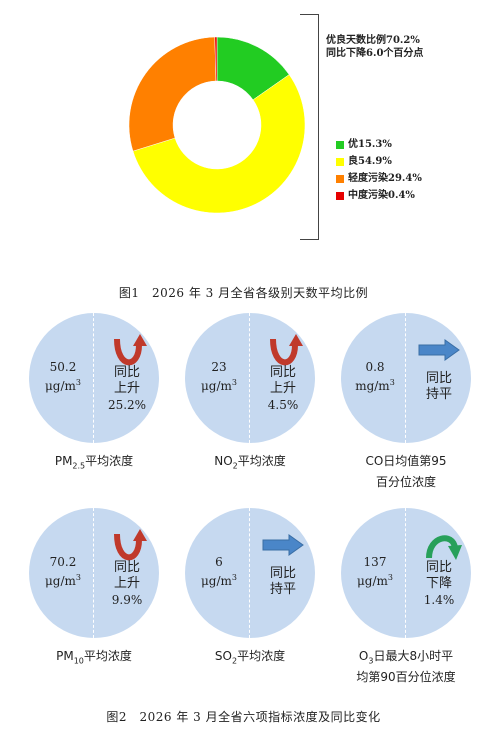  I want to click on summary-text: 优良天数比例70.2% 同比下降6.0个百分点, so click(374, 47).